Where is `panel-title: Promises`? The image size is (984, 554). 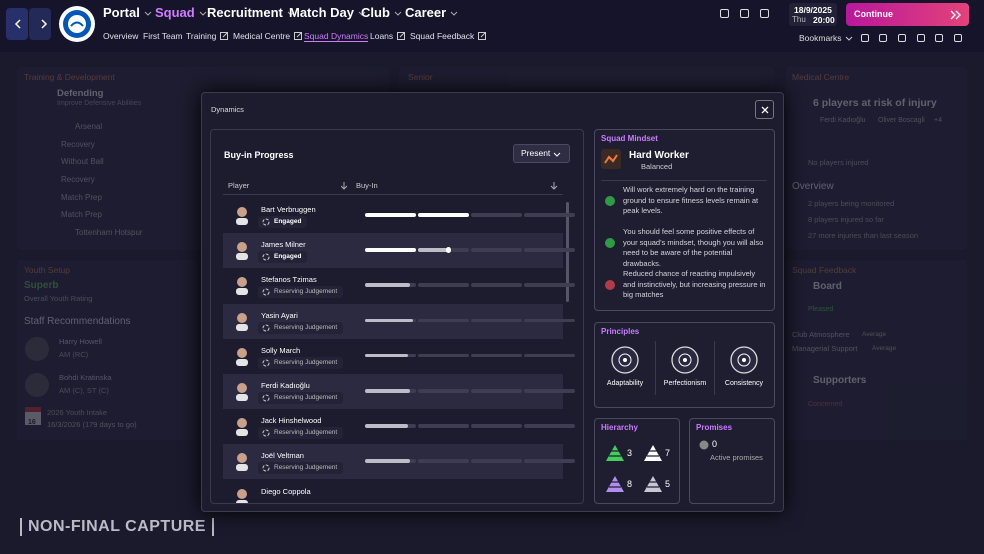
panel-title: Promises is located at coordinates (714, 427).